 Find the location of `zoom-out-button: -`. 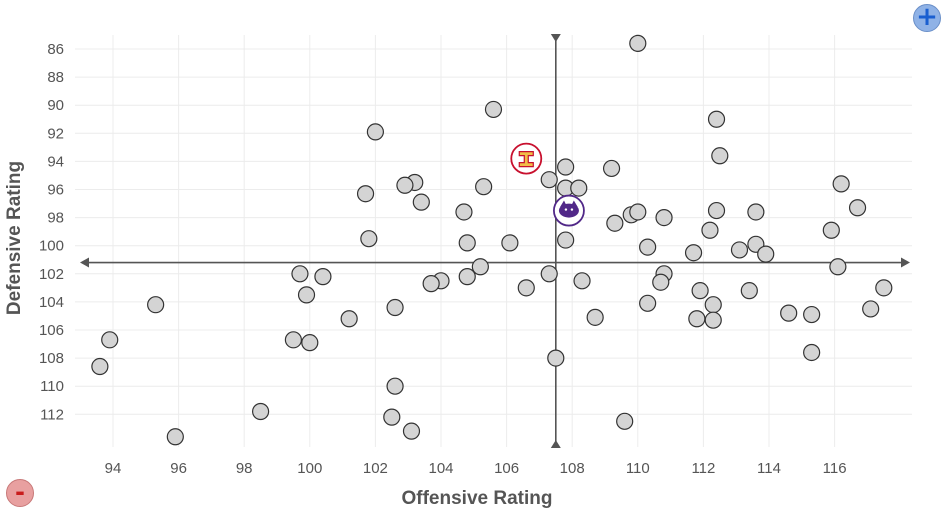

zoom-out-button: - is located at coordinates (20, 493).